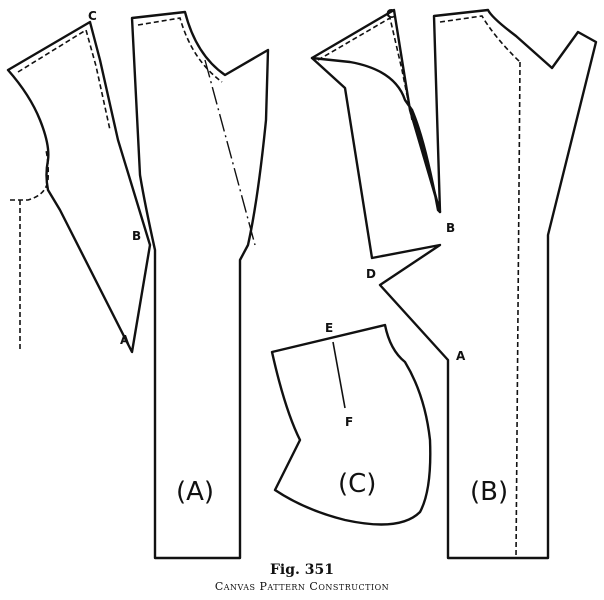 This screenshot has width=604, height=600. What do you see at coordinates (461, 356) in the screenshot?
I see `label-a-right: A` at bounding box center [461, 356].